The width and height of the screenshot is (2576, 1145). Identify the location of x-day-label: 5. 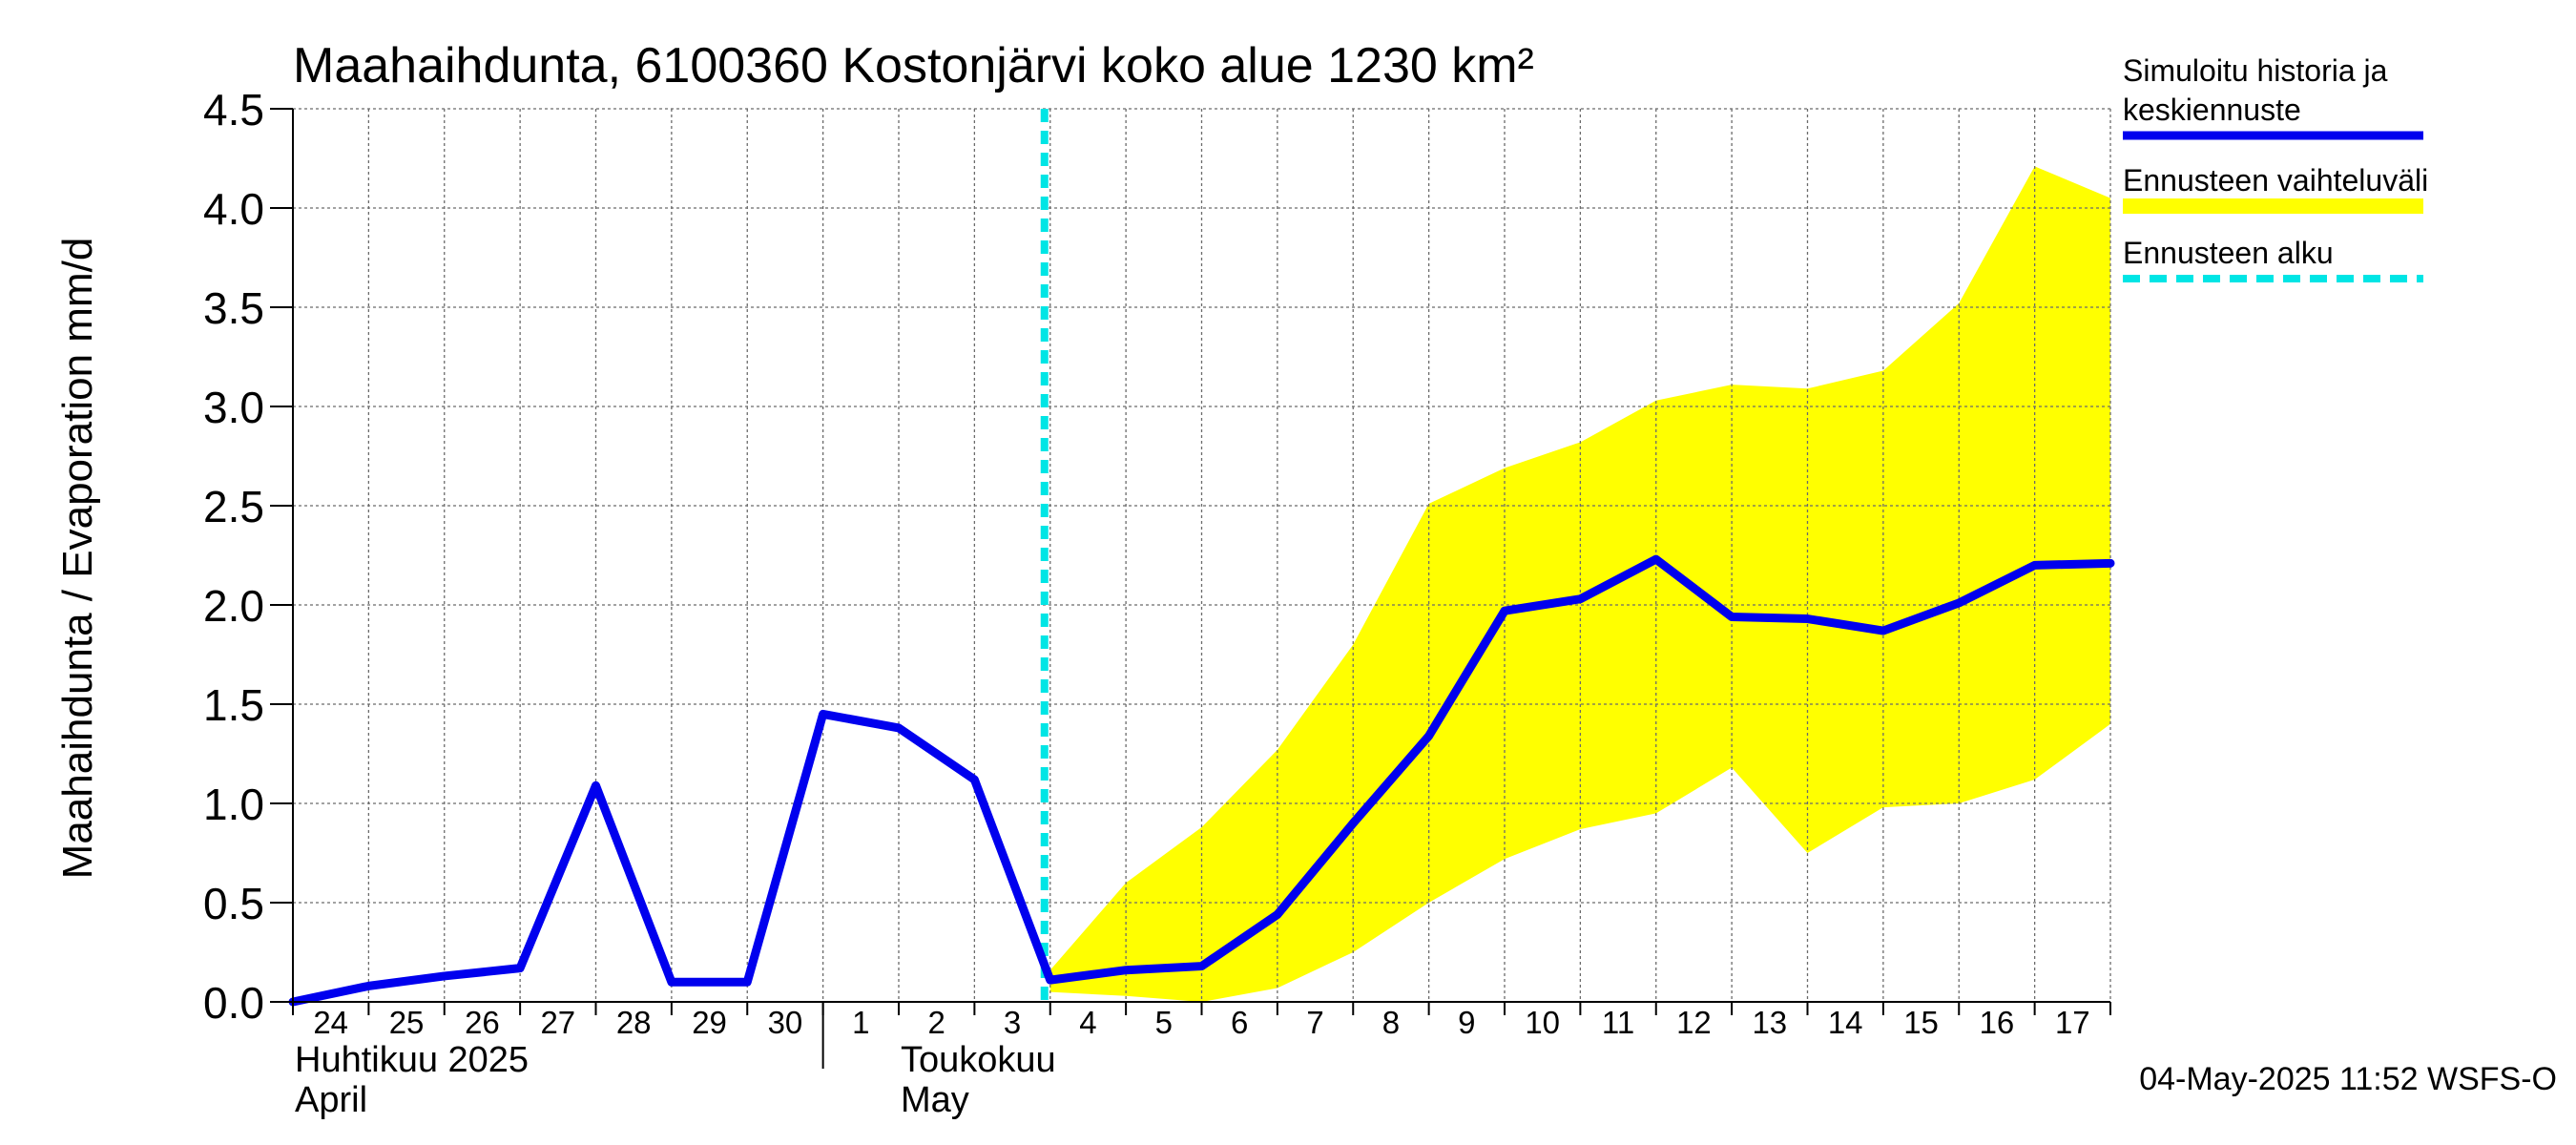
(1164, 1022).